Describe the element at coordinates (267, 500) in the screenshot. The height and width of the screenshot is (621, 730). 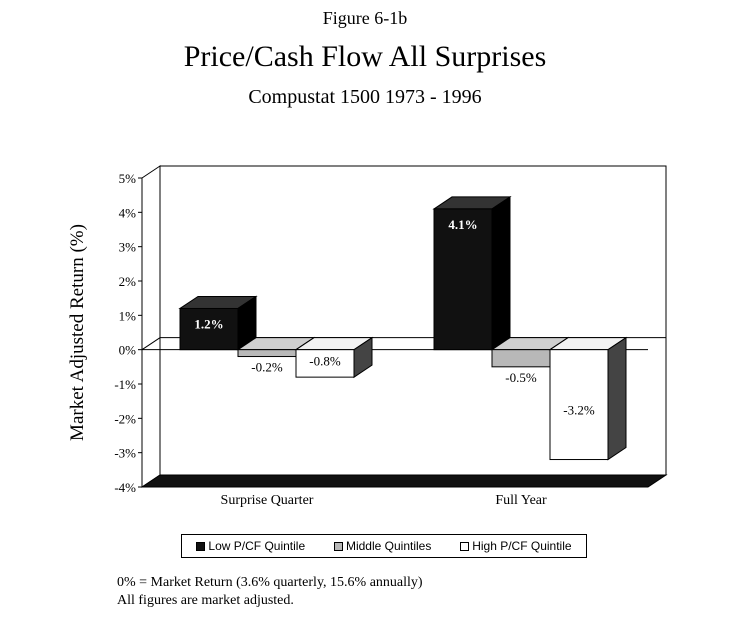
I see `x-category-label: Surprise Quarter` at that location.